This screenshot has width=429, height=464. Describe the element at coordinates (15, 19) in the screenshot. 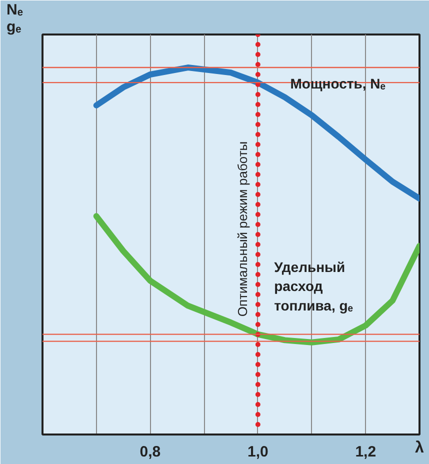

I see `y-axis-title: Nₑ gₑ` at that location.